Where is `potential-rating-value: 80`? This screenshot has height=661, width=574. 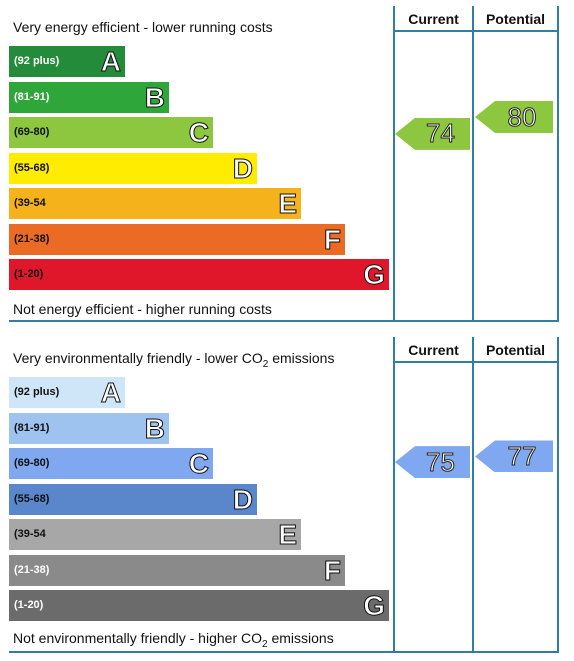
potential-rating-value: 80 is located at coordinates (522, 116).